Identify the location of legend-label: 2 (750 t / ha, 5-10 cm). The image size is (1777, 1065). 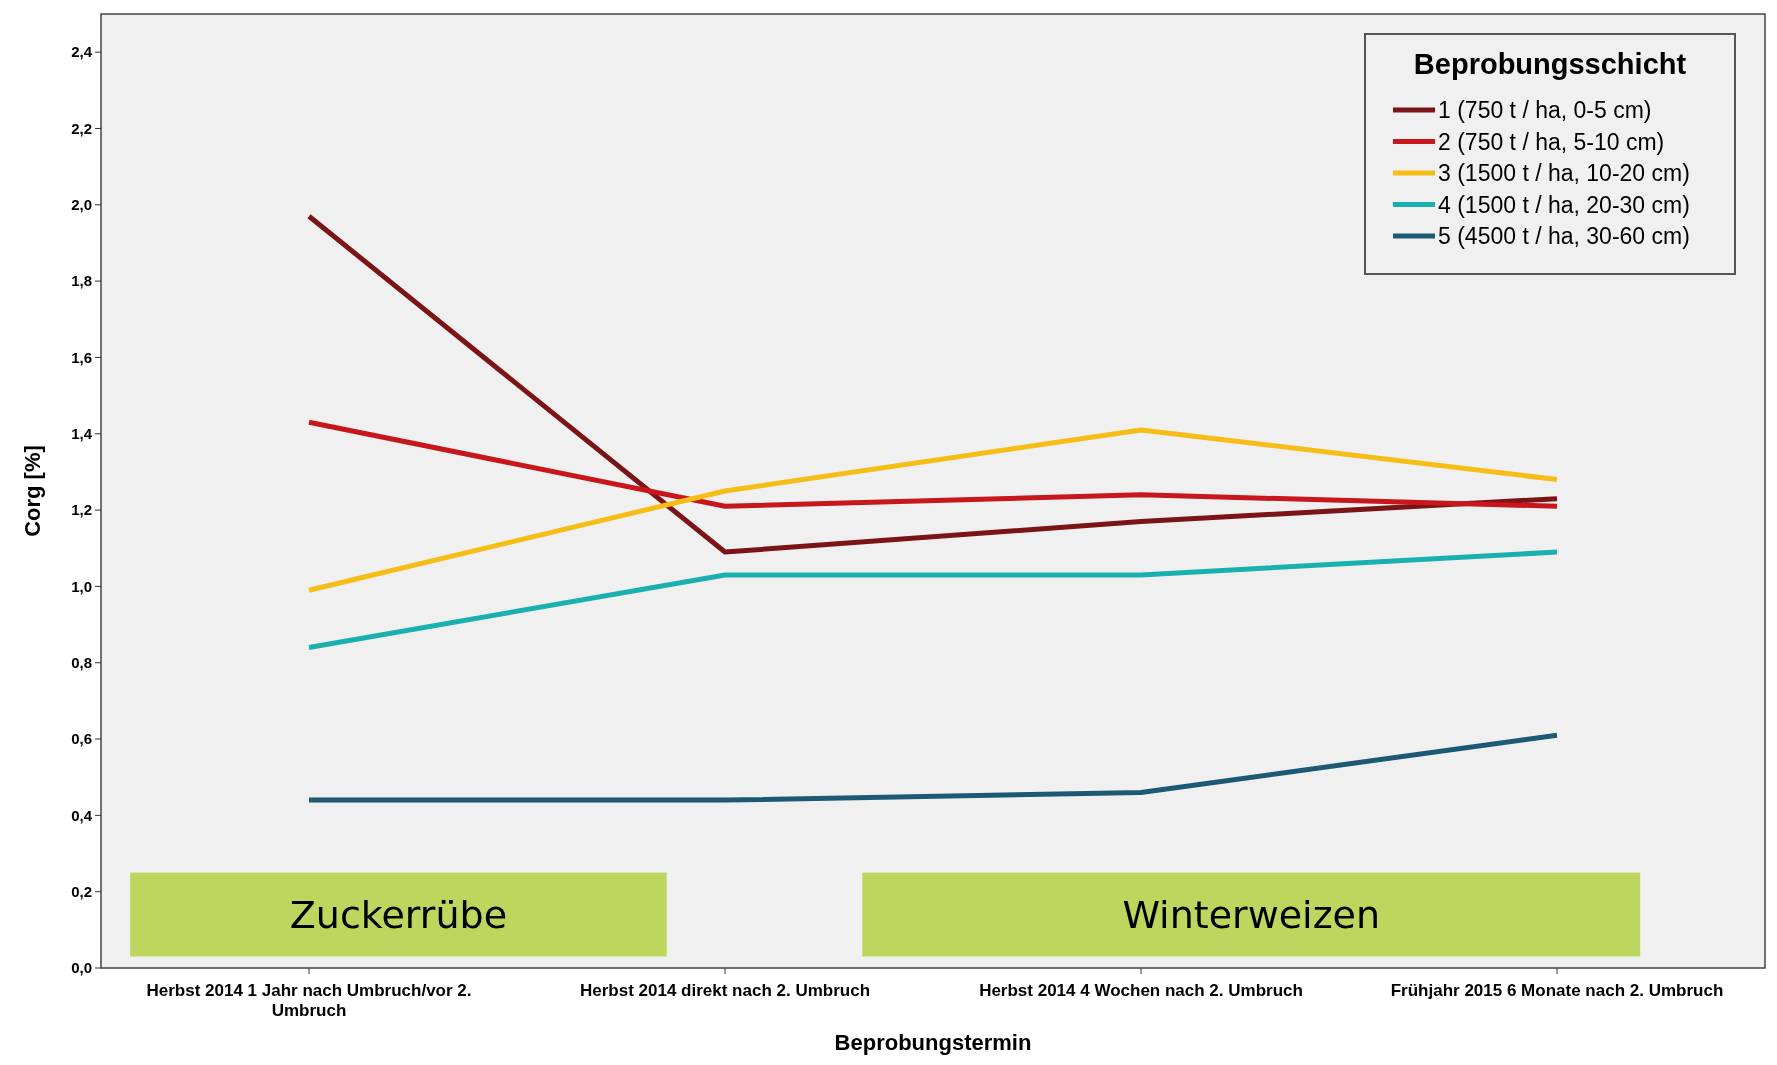
(1551, 141).